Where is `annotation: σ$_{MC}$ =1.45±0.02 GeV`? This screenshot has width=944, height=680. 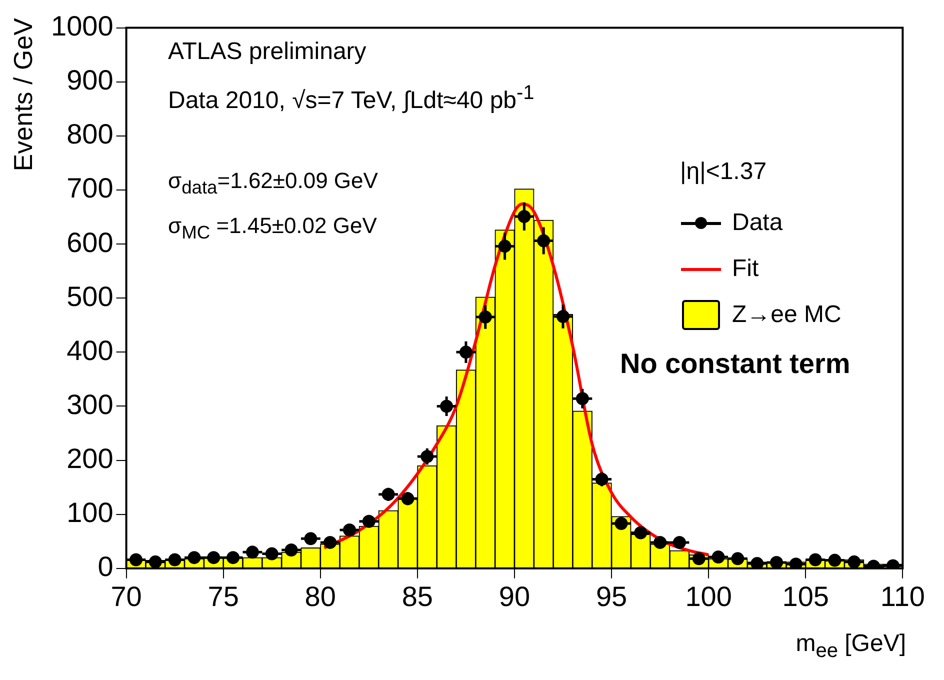
annotation: σ$_{MC}$ =1.45±0.02 GeV is located at coordinates (272, 228).